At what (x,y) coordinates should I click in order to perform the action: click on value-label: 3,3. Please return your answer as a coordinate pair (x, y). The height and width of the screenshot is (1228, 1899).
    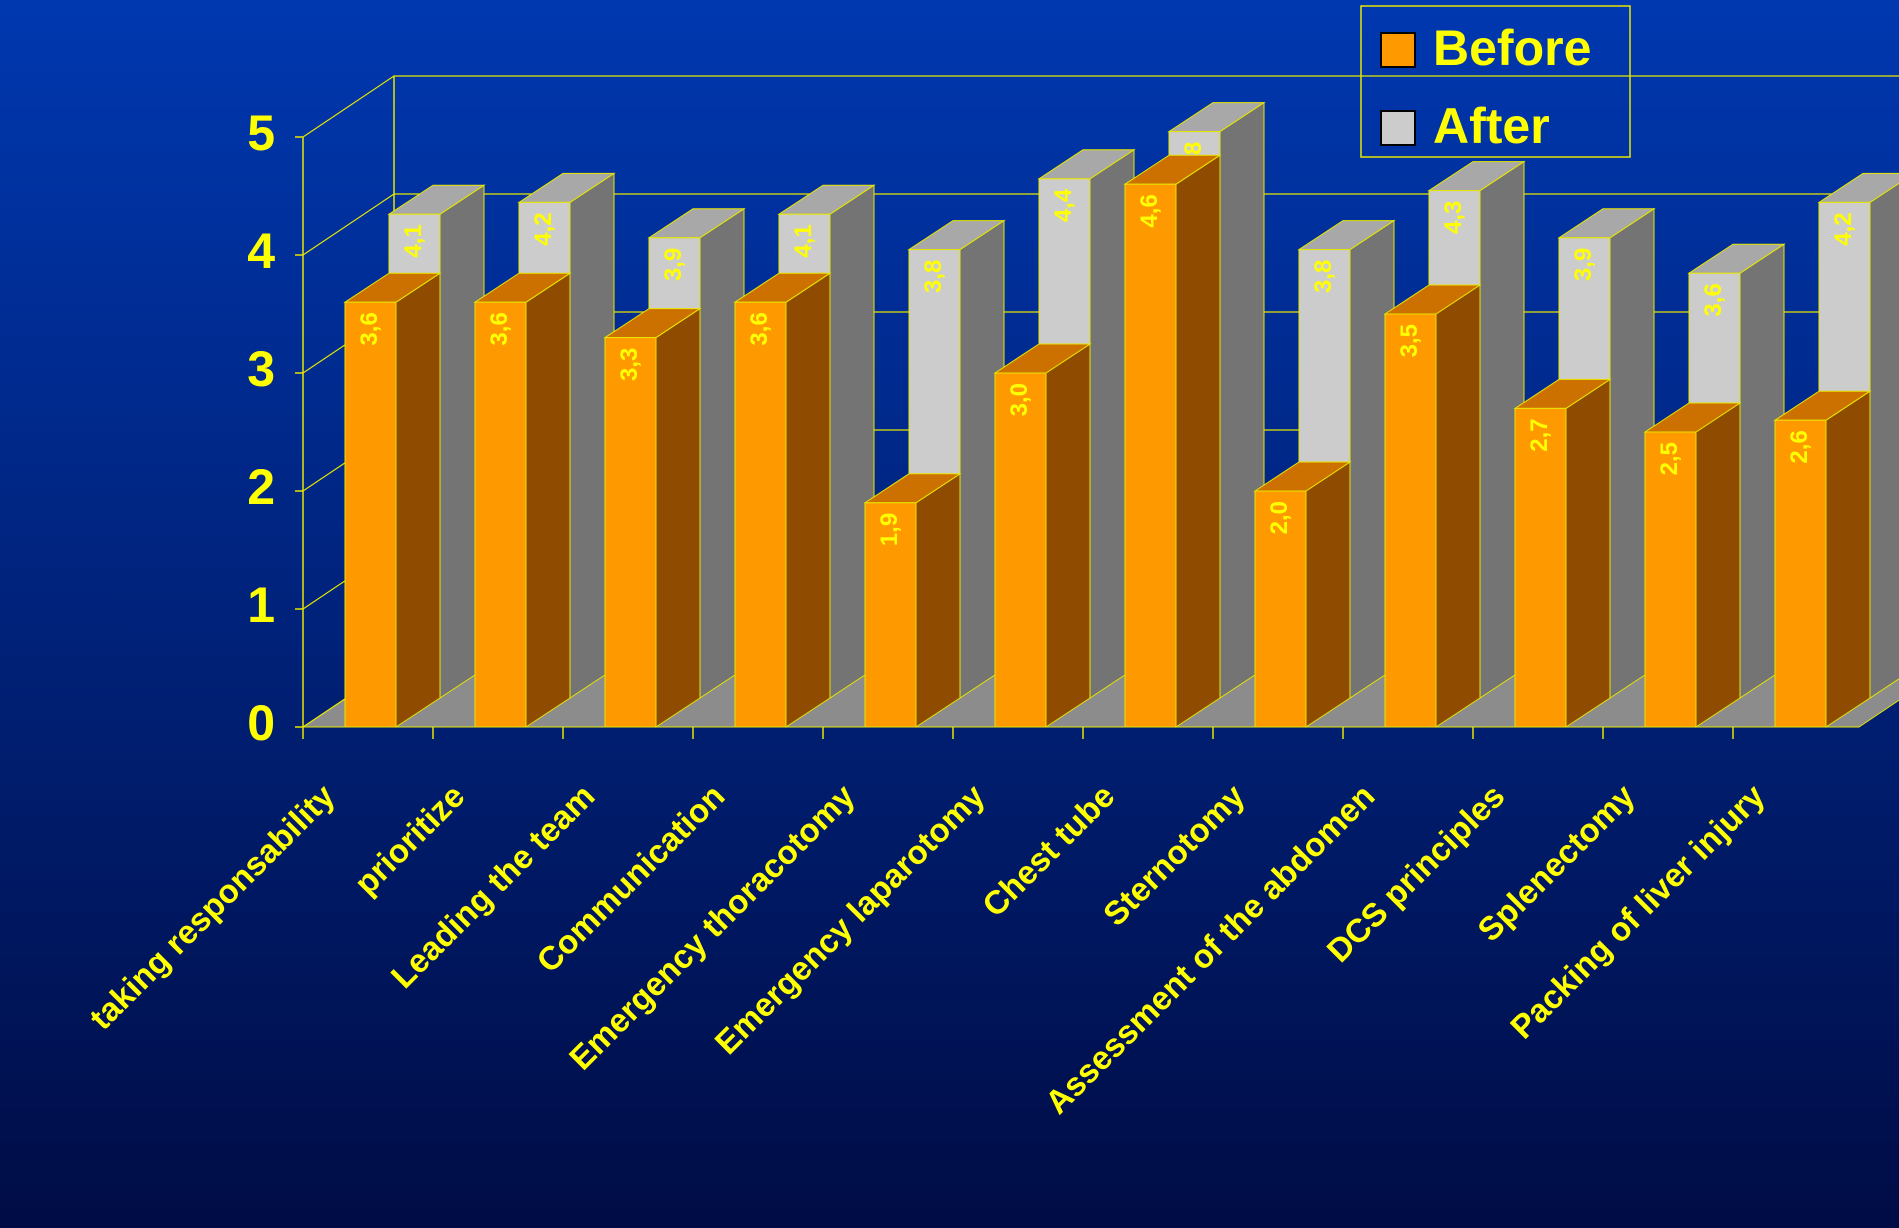
    Looking at the image, I should click on (629, 364).